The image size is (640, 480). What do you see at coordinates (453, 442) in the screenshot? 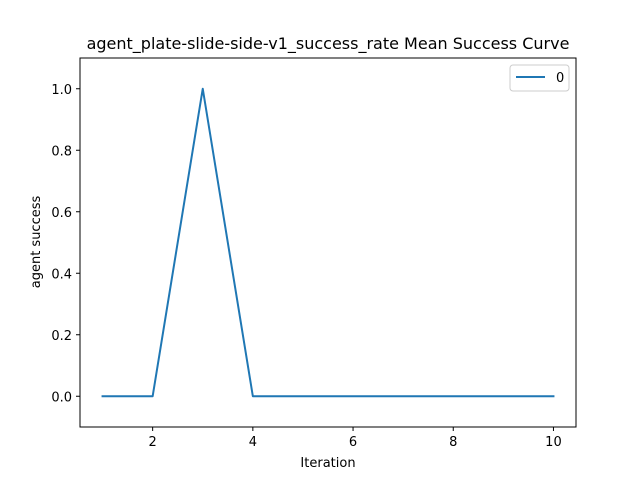
I see `x-tick-label: 8` at bounding box center [453, 442].